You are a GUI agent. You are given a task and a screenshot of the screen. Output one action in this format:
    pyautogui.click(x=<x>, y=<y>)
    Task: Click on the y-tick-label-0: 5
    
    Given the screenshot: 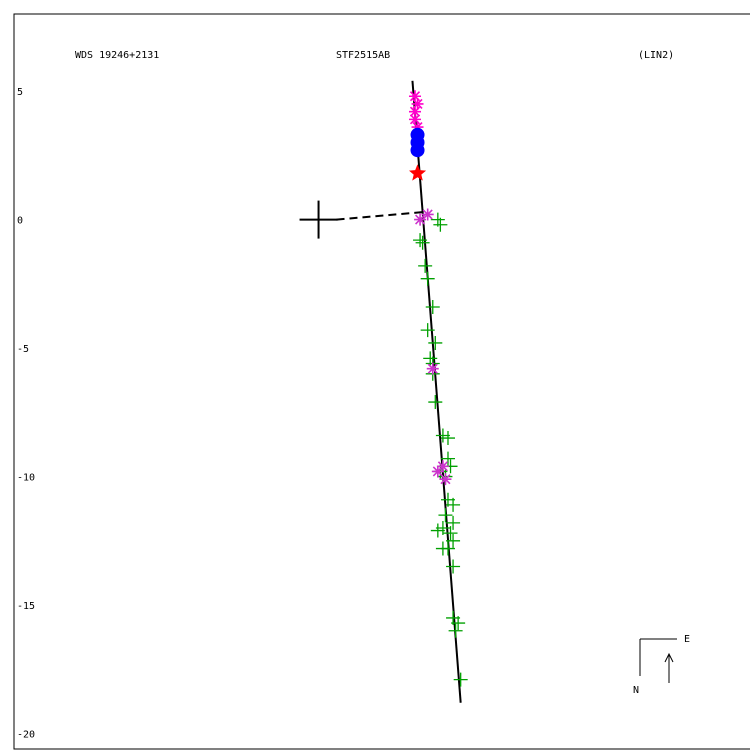 What is the action you would take?
    pyautogui.click(x=20, y=92)
    